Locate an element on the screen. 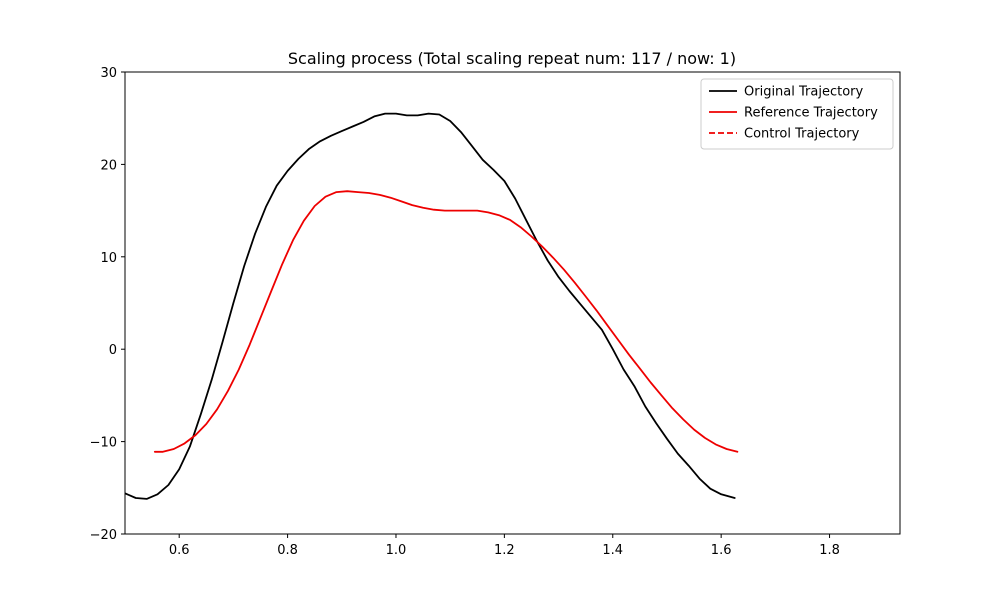 The height and width of the screenshot is (600, 1000). y-tick-label: −10 is located at coordinates (103, 443).